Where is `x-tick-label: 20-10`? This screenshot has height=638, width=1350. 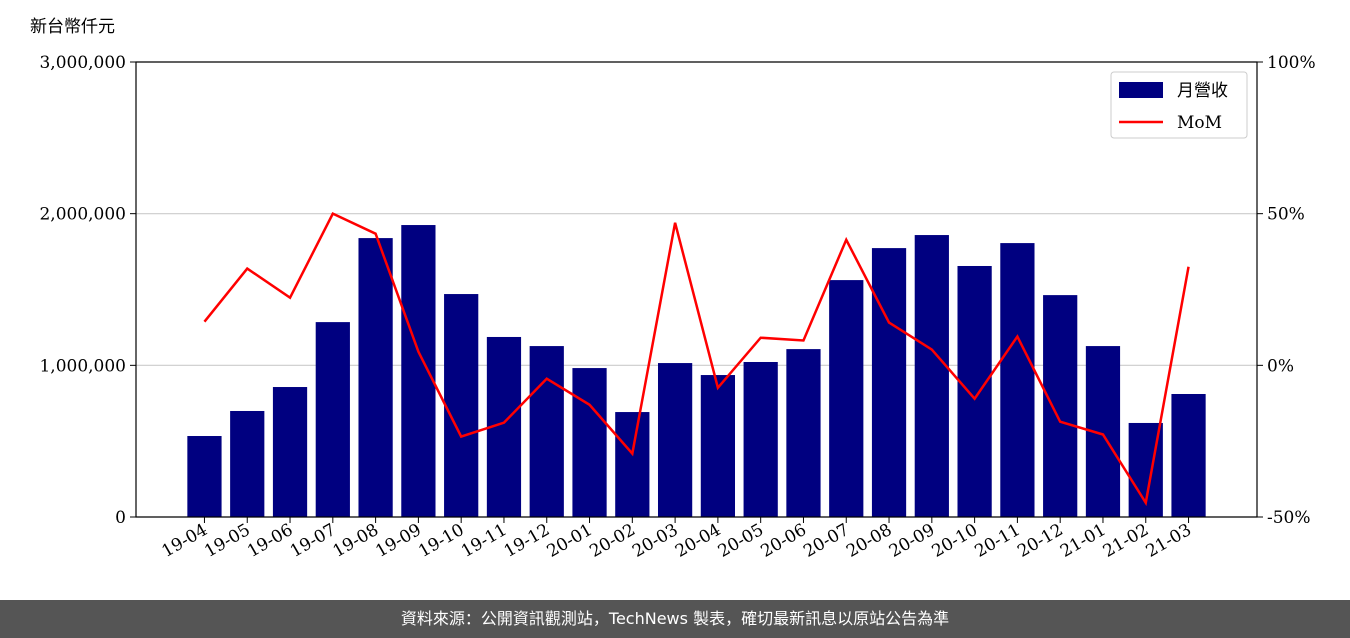 x-tick-label: 20-10 is located at coordinates (955, 541).